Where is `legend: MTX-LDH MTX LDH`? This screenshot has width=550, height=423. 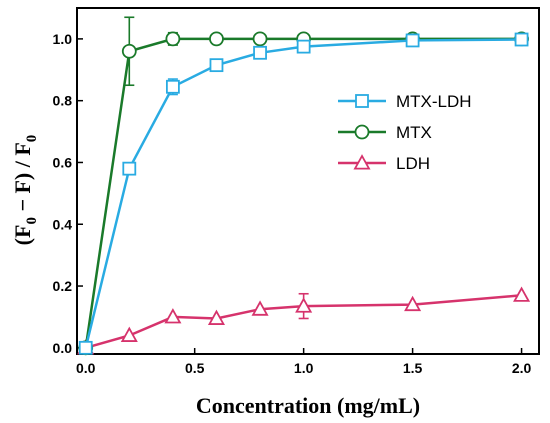 legend: MTX-LDH MTX LDH is located at coordinates (405, 132).